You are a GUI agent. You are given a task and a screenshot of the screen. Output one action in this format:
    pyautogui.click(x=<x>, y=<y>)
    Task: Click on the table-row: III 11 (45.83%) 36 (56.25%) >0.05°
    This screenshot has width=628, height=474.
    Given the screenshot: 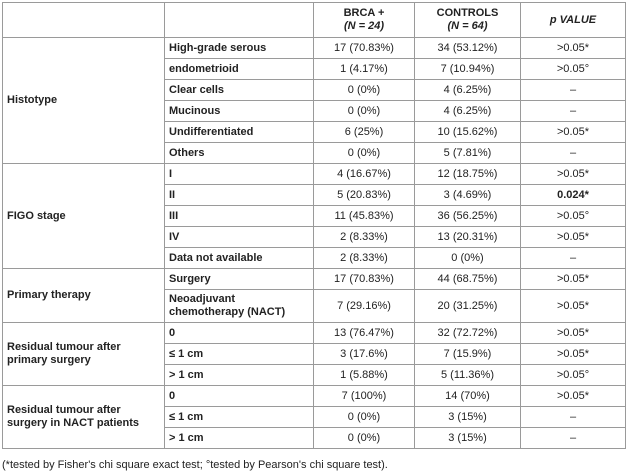 What is the action you would take?
    pyautogui.click(x=314, y=216)
    